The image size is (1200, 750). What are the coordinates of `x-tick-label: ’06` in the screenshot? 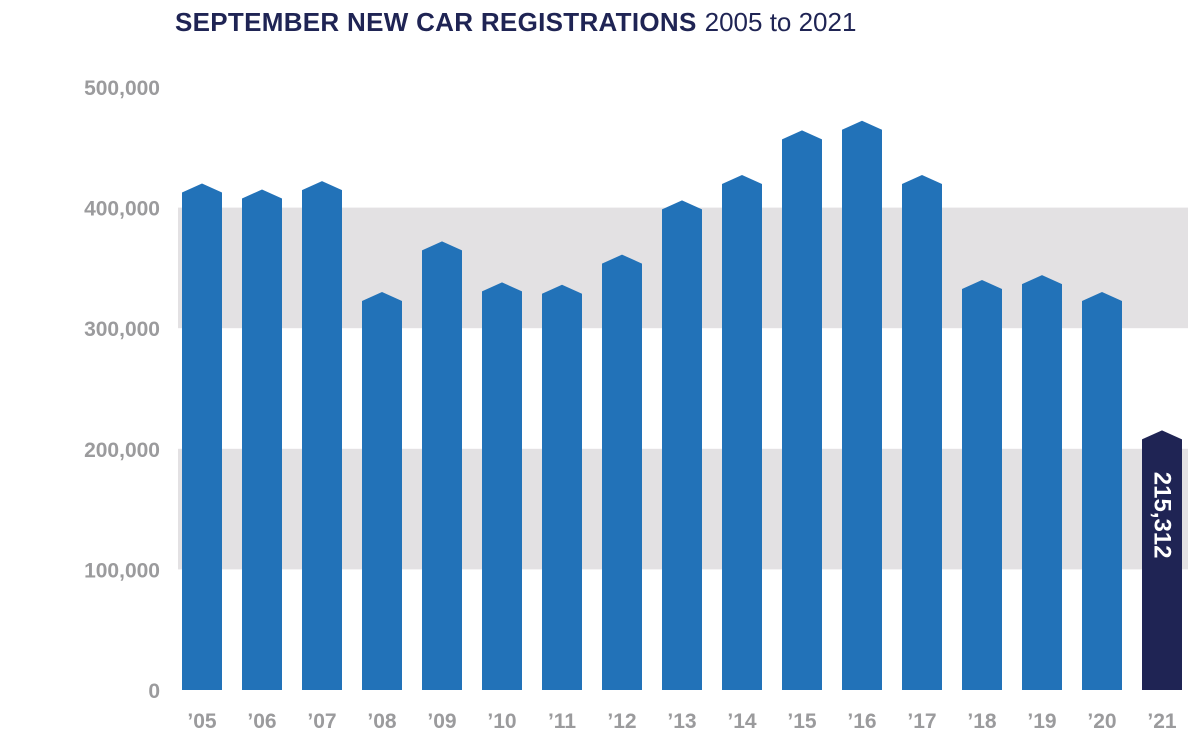 It's located at (261, 721).